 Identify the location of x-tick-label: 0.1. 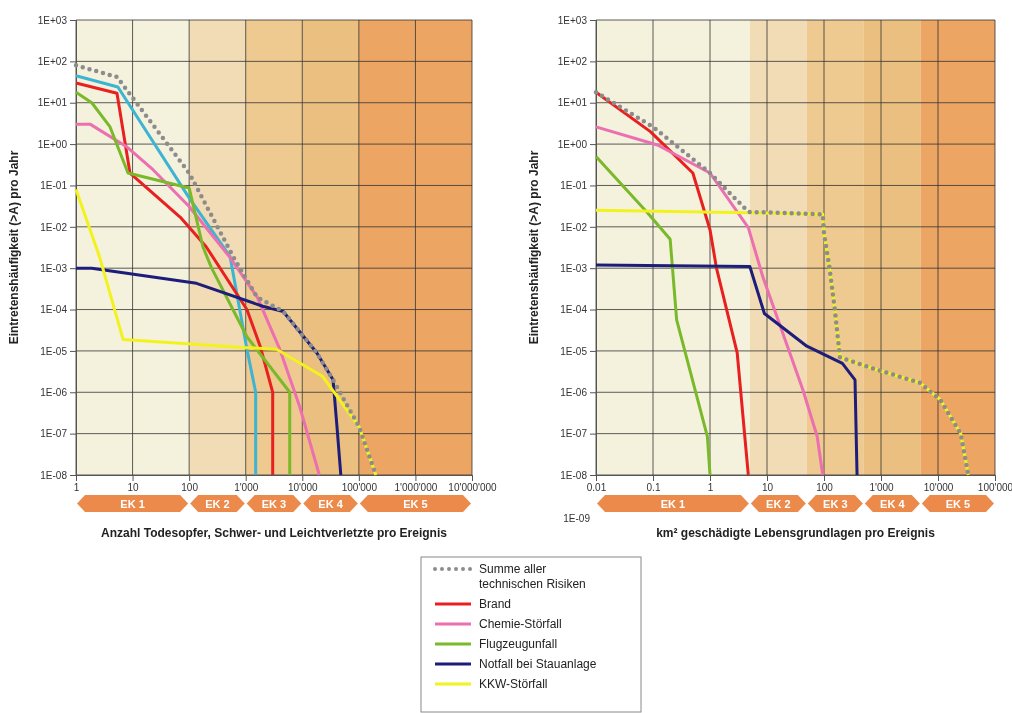
(653, 488).